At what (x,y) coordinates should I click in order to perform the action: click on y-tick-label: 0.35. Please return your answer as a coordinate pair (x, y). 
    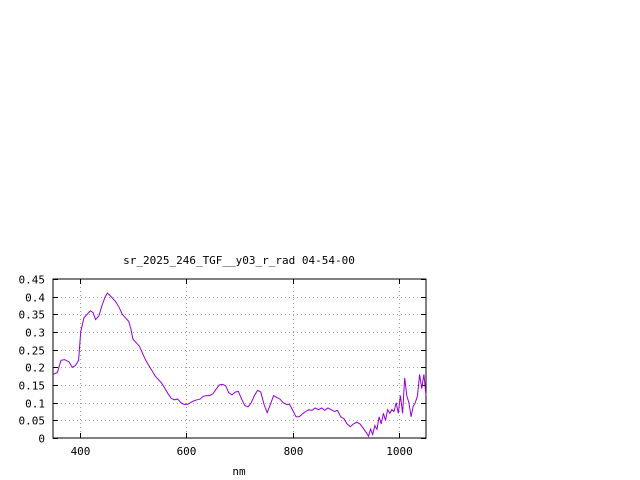
    Looking at the image, I should click on (32, 315).